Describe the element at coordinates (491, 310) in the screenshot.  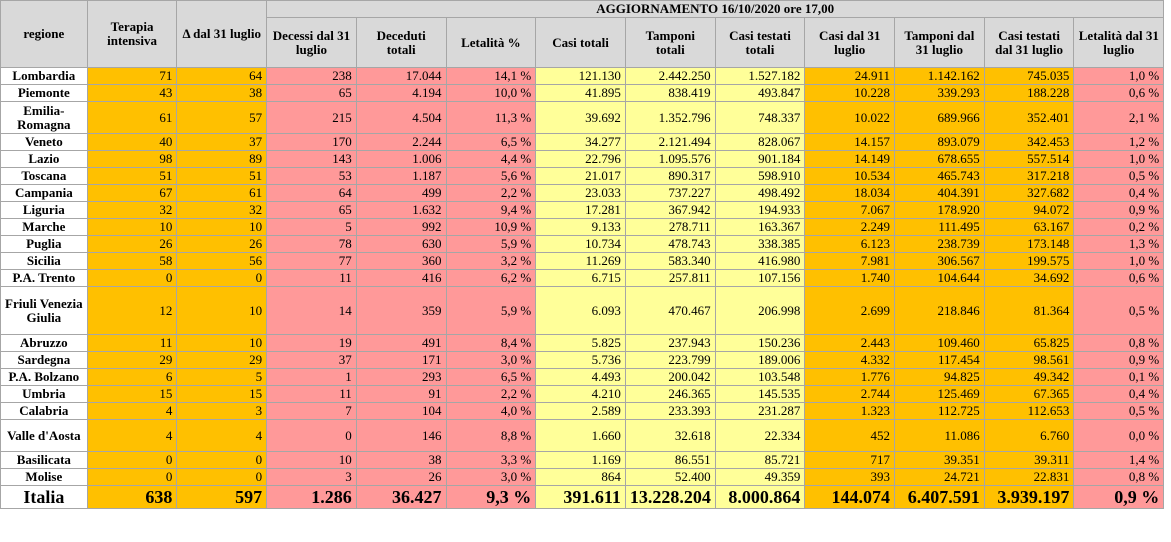
I see `cell-letalita: 5,9 %` at that location.